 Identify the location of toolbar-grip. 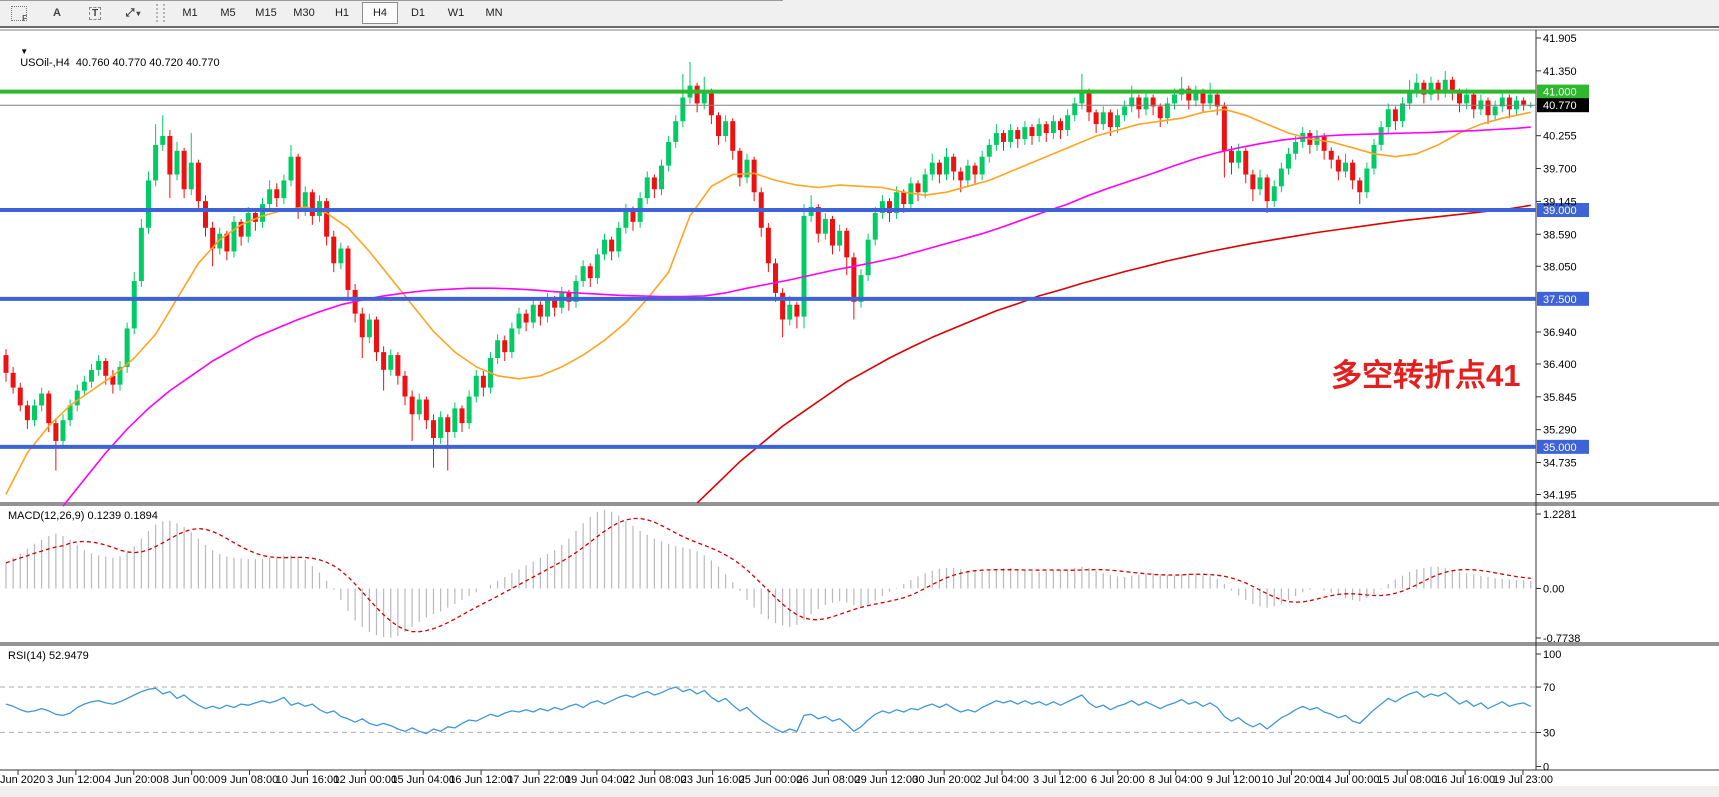
(160, 13).